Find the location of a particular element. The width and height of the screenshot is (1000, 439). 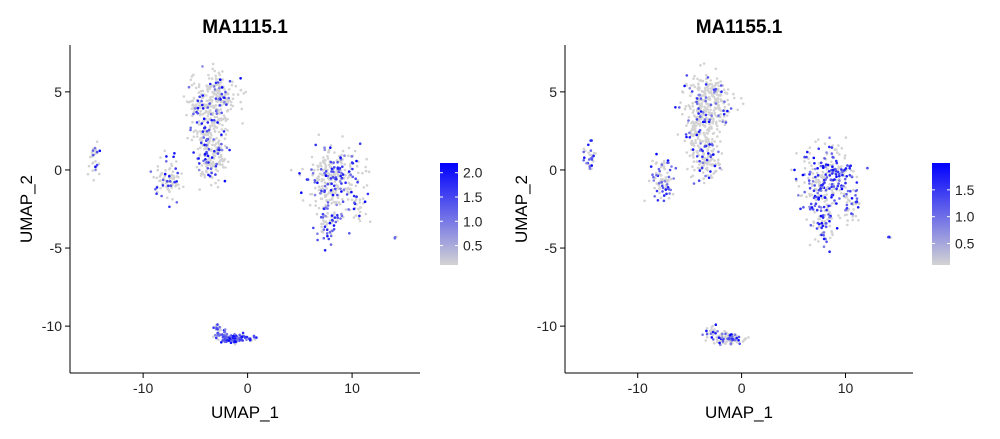

chart-title: MA1115.1 is located at coordinates (245, 27).